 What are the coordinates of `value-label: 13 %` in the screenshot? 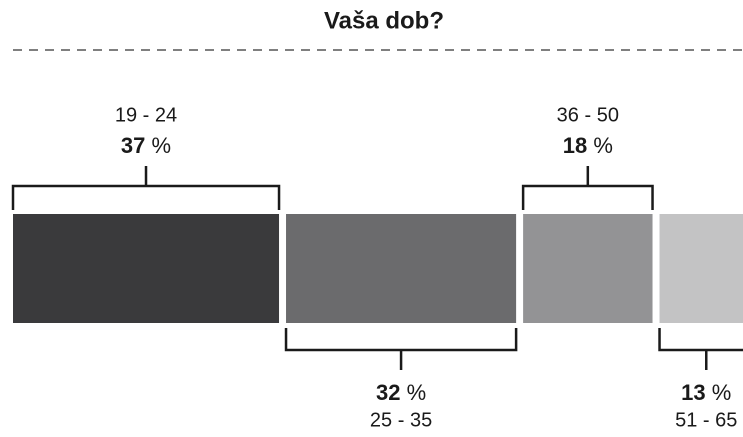 It's located at (706, 392).